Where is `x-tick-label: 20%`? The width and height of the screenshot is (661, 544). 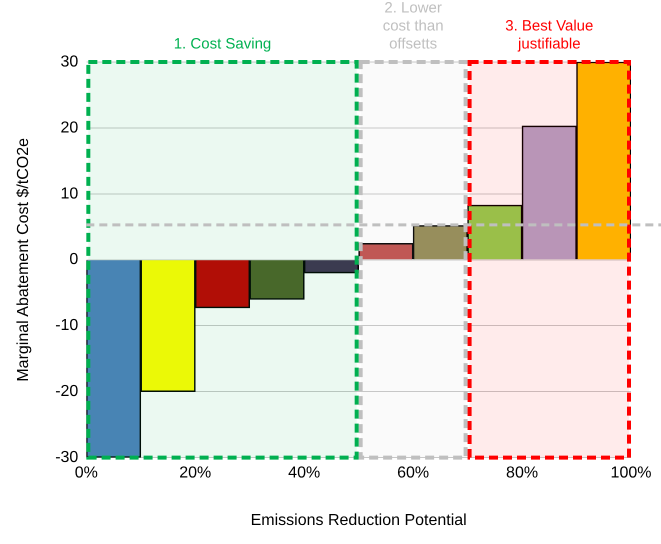 x-tick-label: 20% is located at coordinates (195, 473).